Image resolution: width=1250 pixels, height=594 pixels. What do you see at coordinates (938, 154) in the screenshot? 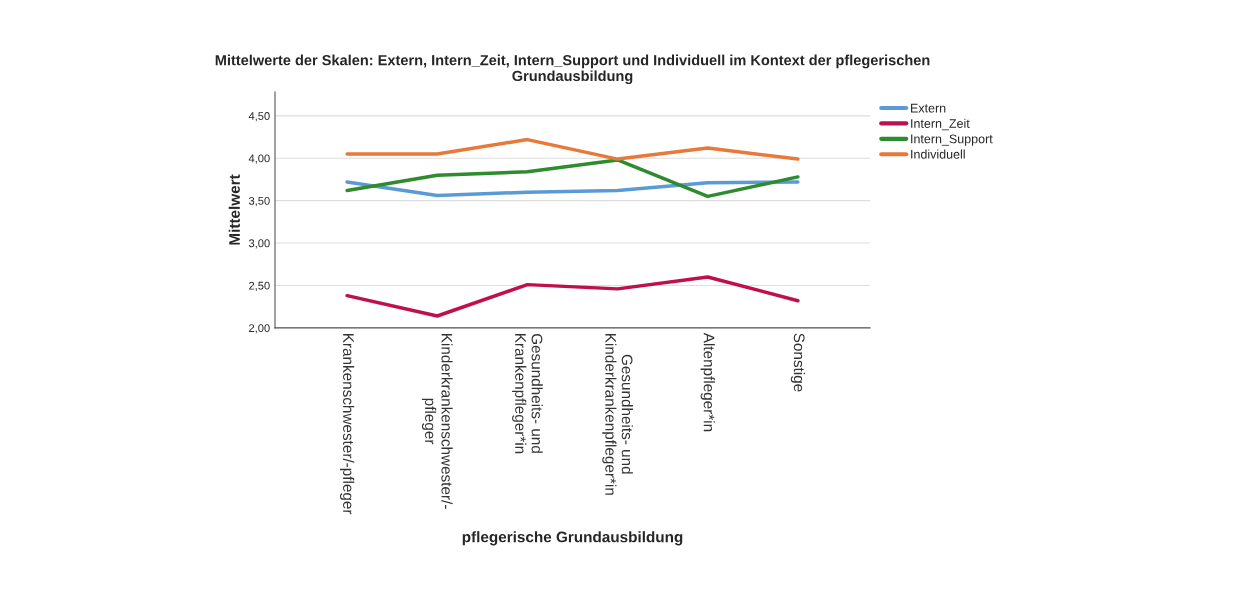
I see `legend-label: Individuell` at bounding box center [938, 154].